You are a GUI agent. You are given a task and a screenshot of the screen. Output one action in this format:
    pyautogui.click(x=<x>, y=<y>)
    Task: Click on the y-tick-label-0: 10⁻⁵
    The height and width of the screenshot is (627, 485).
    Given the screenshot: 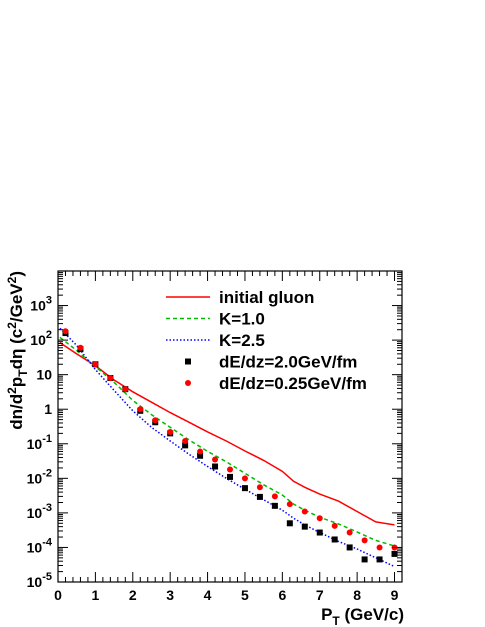 What is the action you would take?
    pyautogui.click(x=39, y=580)
    